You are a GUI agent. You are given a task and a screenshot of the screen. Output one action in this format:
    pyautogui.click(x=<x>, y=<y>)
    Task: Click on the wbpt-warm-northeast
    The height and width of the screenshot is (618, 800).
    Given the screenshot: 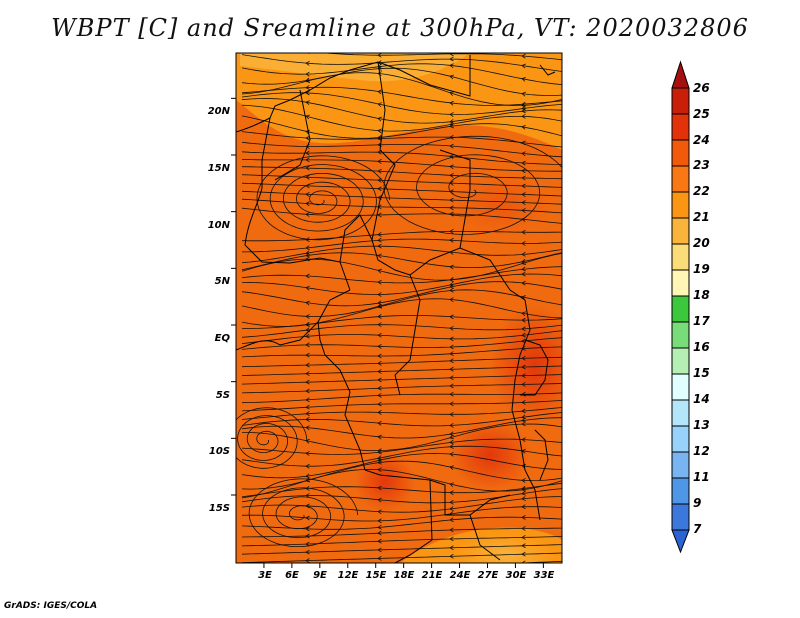 What is the action you would take?
    pyautogui.click(x=500, y=205)
    